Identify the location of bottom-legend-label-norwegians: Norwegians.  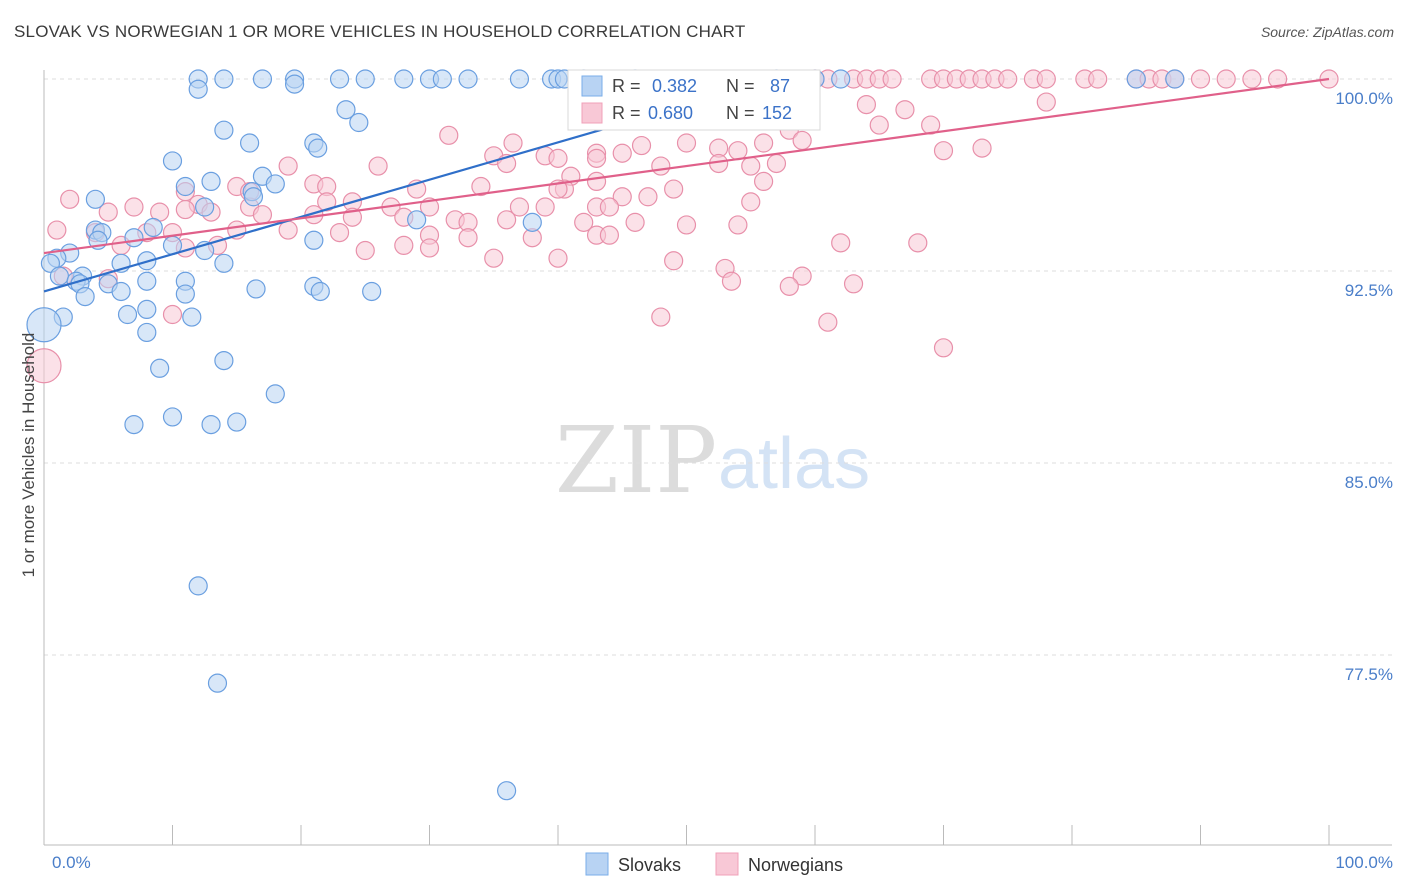
(795, 865).